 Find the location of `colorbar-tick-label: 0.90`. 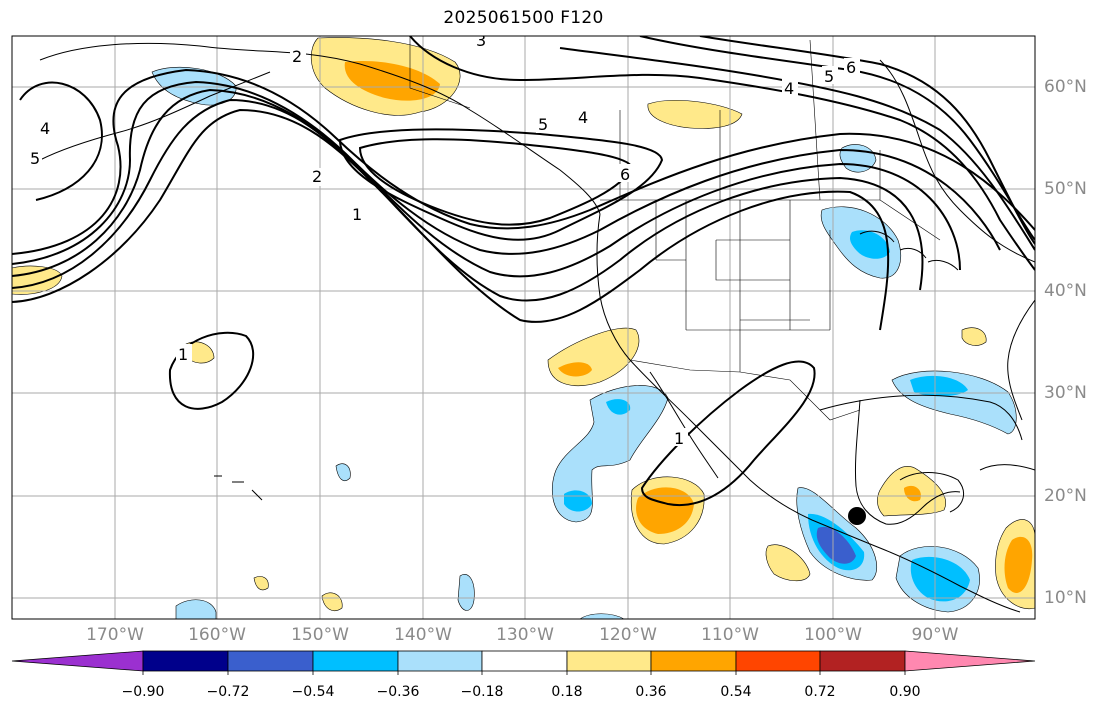

colorbar-tick-label: 0.90 is located at coordinates (905, 692).